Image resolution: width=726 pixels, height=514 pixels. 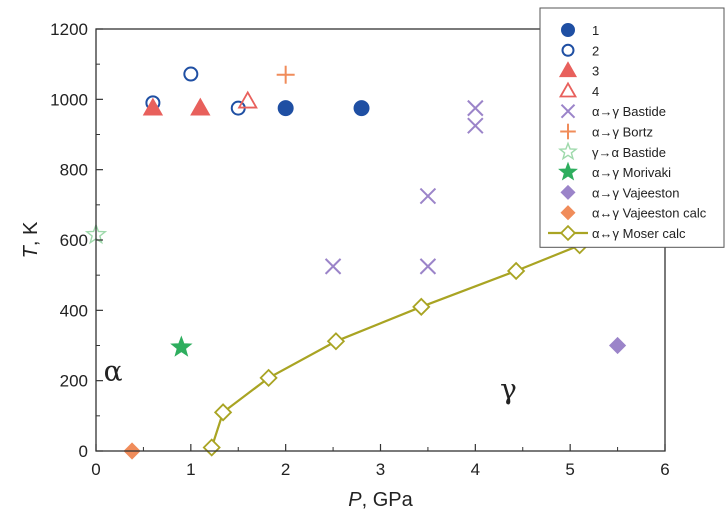 What do you see at coordinates (580, 50) in the screenshot?
I see `legend-entry: 2` at bounding box center [580, 50].